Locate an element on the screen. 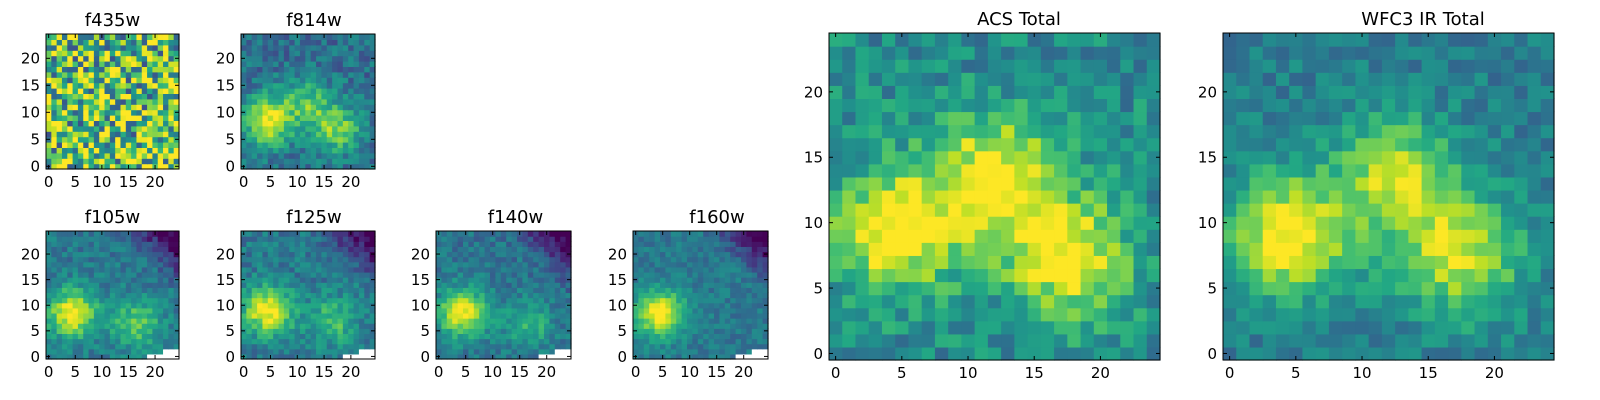 This screenshot has width=1600, height=400. y-tick-label: 0 is located at coordinates (622, 357).